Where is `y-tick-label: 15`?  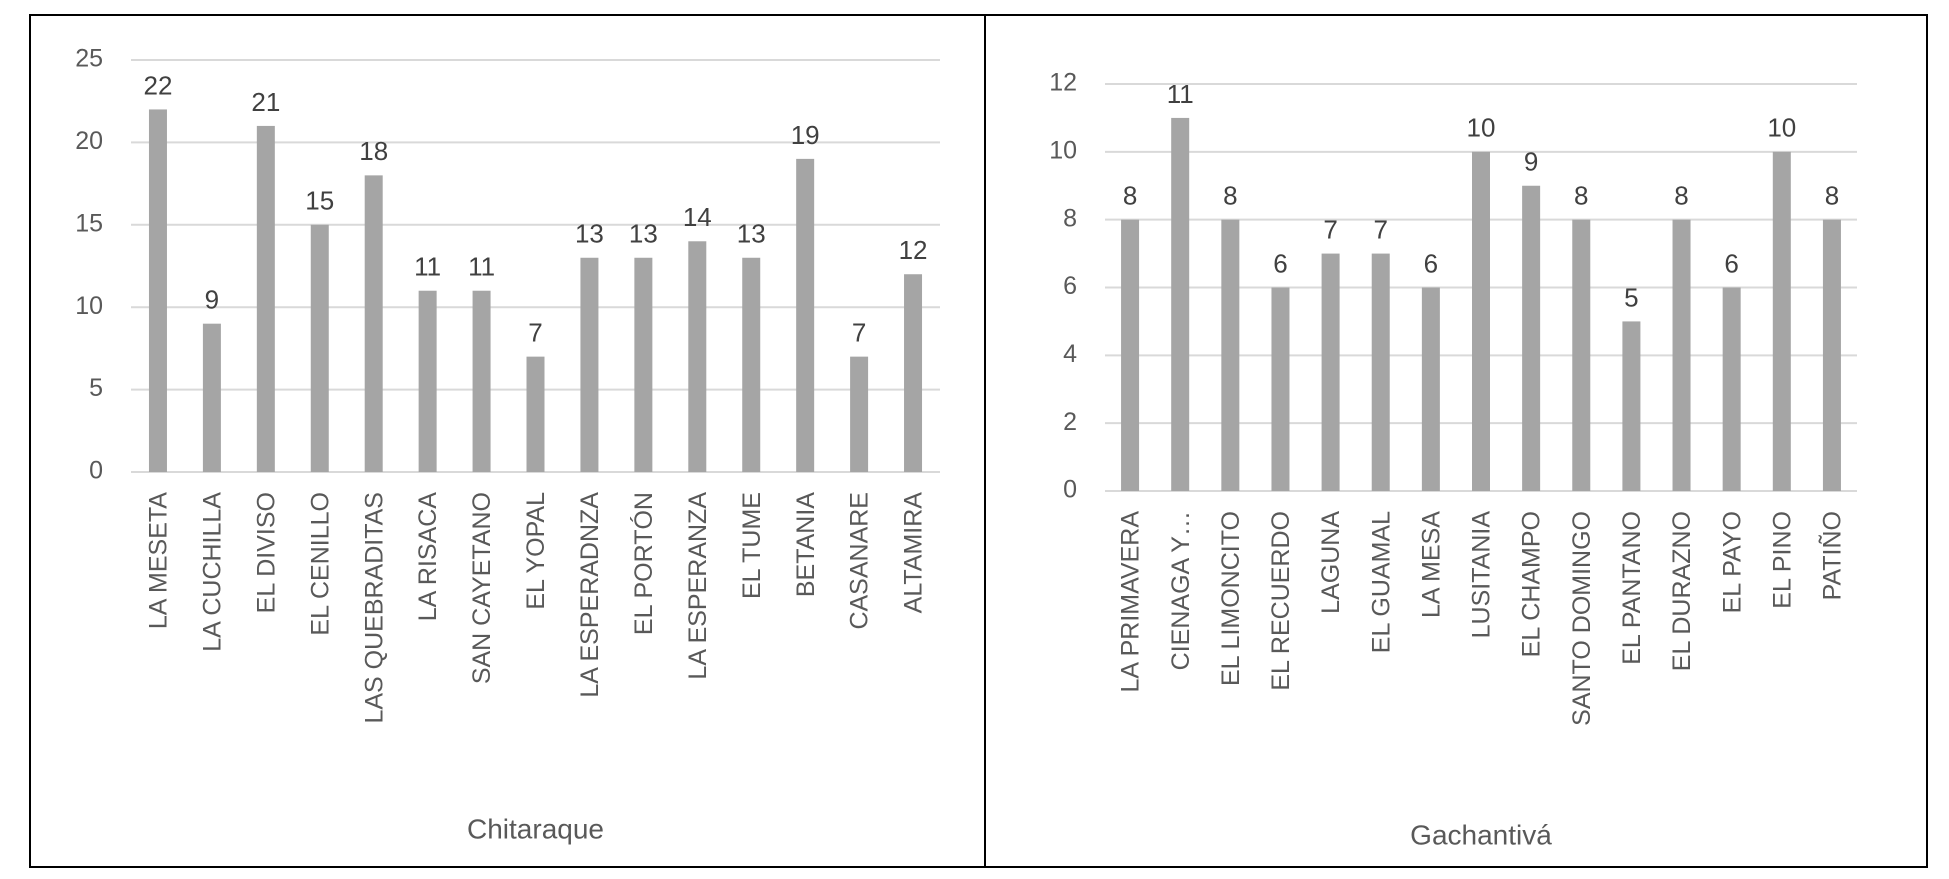
y-tick-label: 15 is located at coordinates (89, 223).